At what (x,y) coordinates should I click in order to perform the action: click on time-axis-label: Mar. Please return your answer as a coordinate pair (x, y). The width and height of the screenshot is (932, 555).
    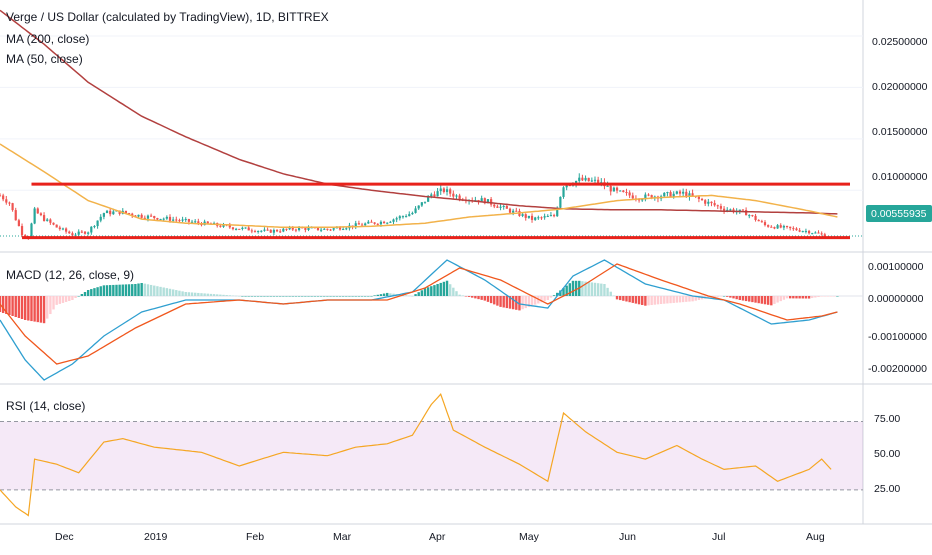
    Looking at the image, I should click on (342, 537).